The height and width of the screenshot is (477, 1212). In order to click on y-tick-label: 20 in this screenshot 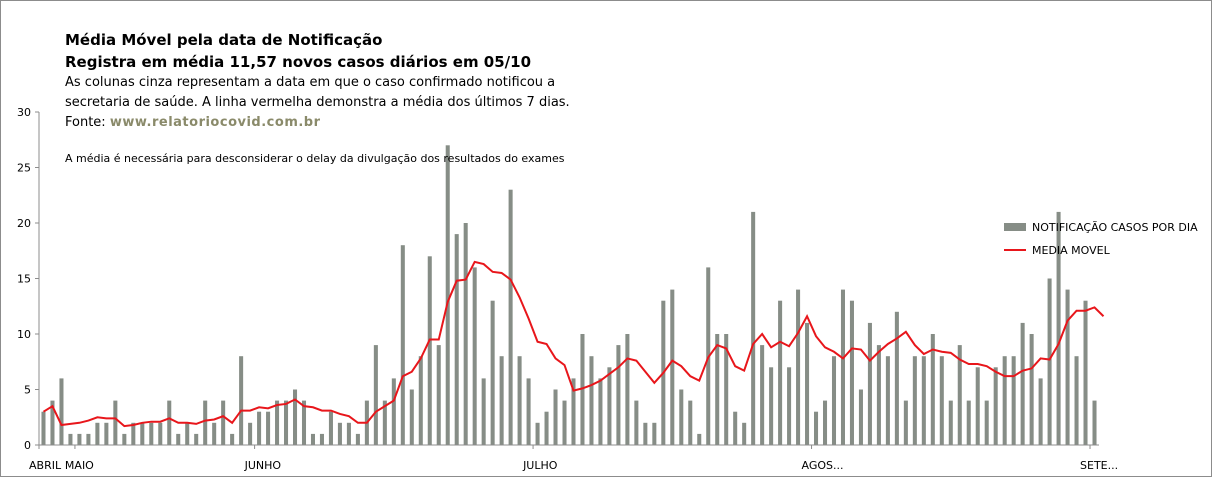, I will do `click(24, 223)`.